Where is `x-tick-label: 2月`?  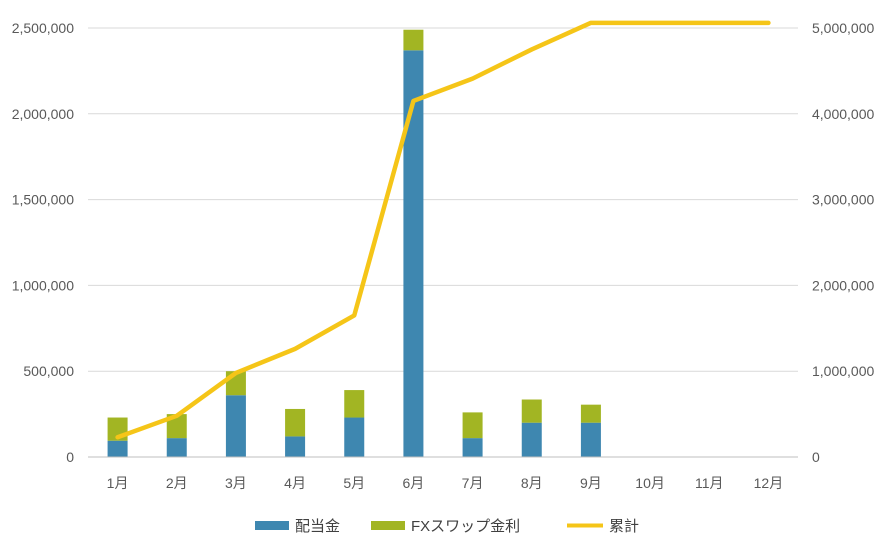 x-tick-label: 2月 is located at coordinates (177, 483).